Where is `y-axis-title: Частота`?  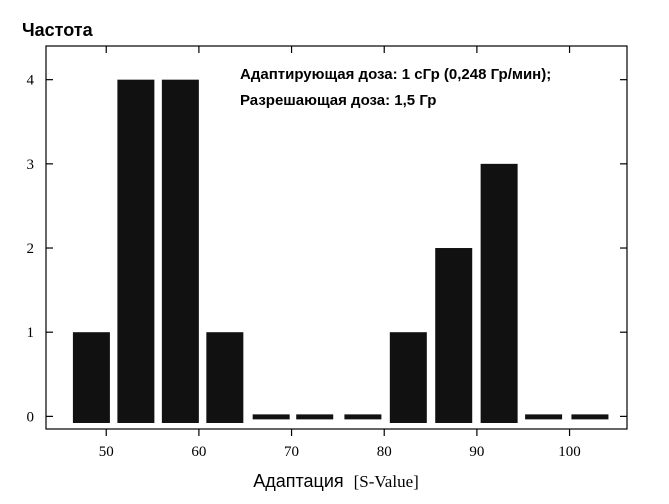
y-axis-title: Частота is located at coordinates (58, 30).